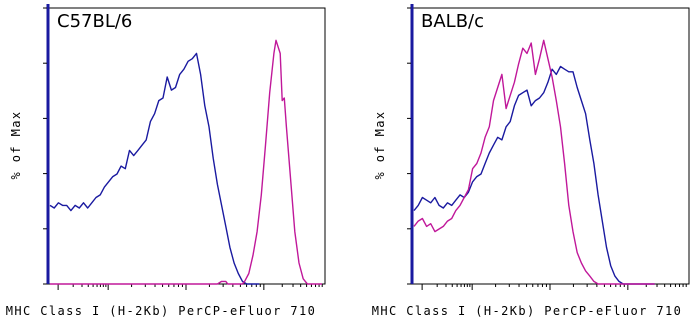 Image resolution: width=694 pixels, height=320 pixels. What do you see at coordinates (452, 21) in the screenshot?
I see `panel-title: BALB/c` at bounding box center [452, 21].